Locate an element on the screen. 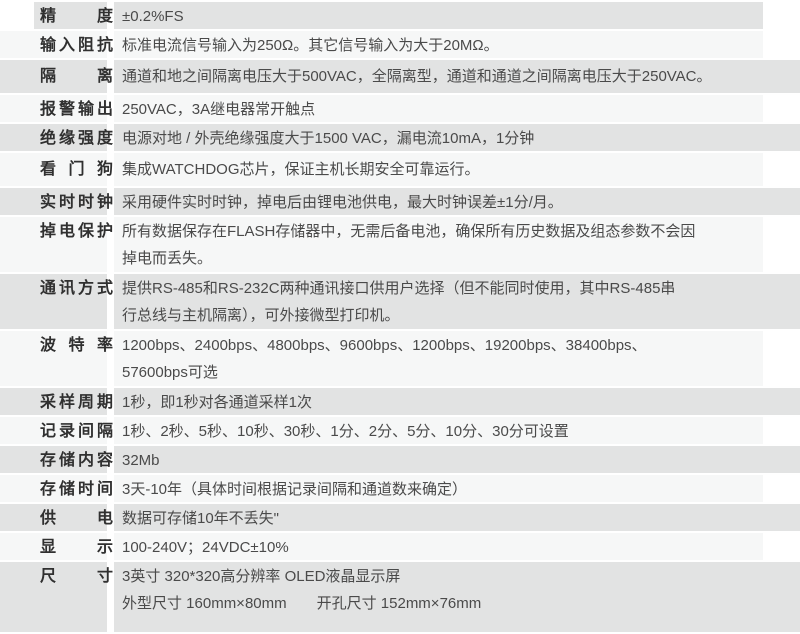  spec-row-value-cell: ±0.2%FS is located at coordinates (457, 15).